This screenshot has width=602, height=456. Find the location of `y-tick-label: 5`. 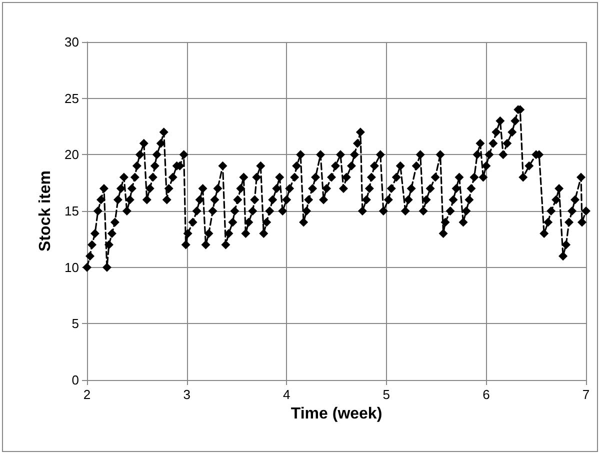

y-tick-label: 5 is located at coordinates (75, 324).